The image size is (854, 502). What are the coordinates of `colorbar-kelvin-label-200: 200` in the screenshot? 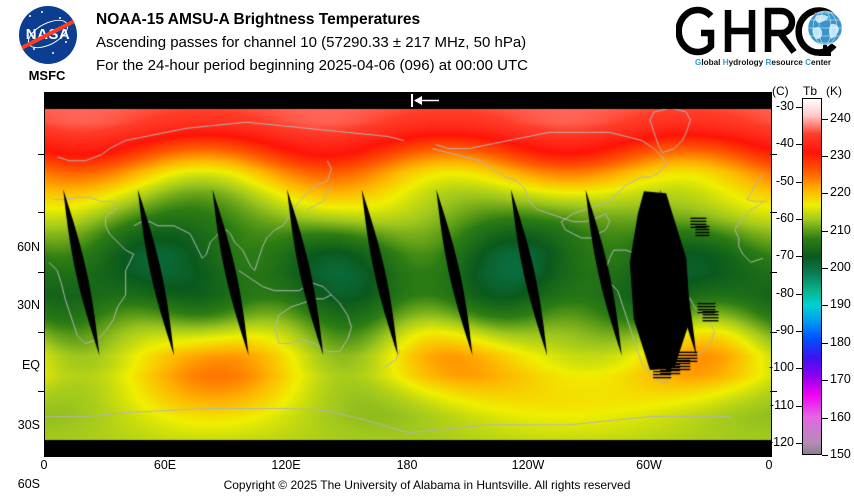 It's located at (840, 267).